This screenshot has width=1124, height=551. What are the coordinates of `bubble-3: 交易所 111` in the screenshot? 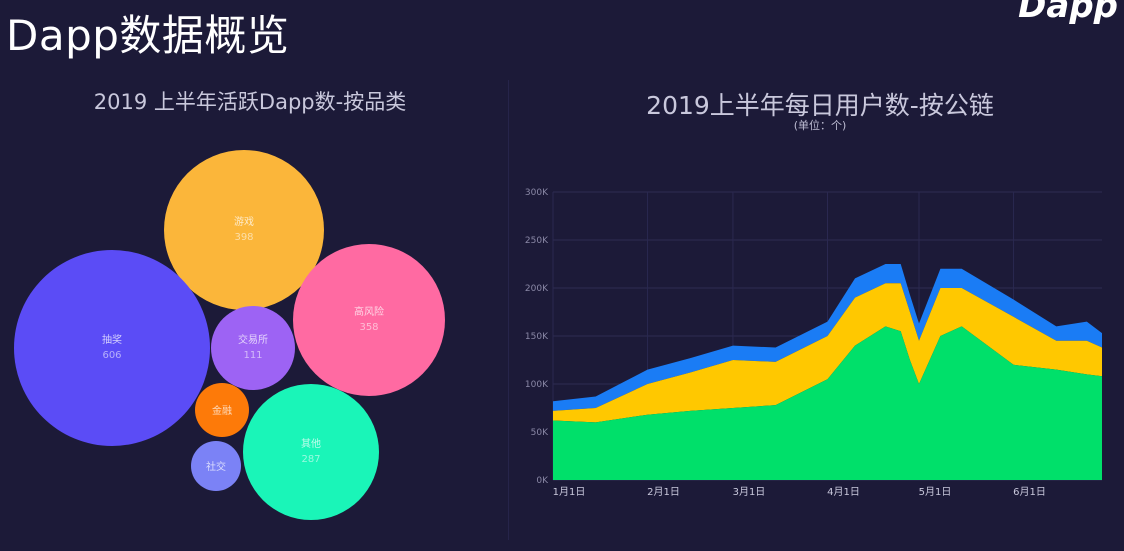 It's located at (253, 348).